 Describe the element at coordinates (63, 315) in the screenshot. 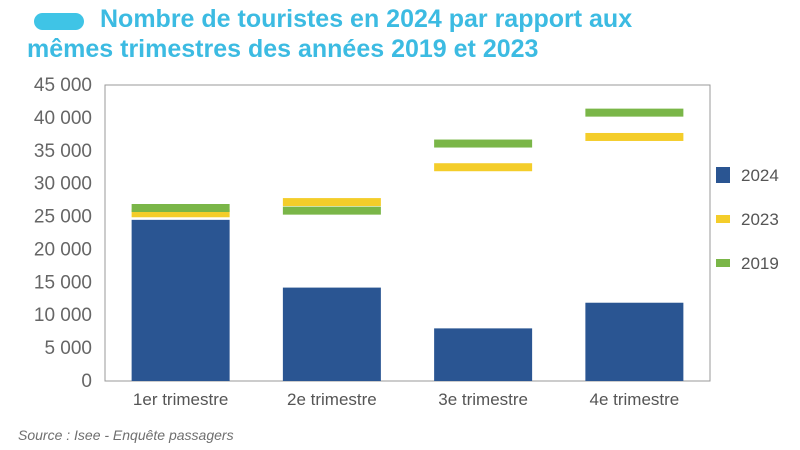

I see `y-tick-label: 10 000` at that location.